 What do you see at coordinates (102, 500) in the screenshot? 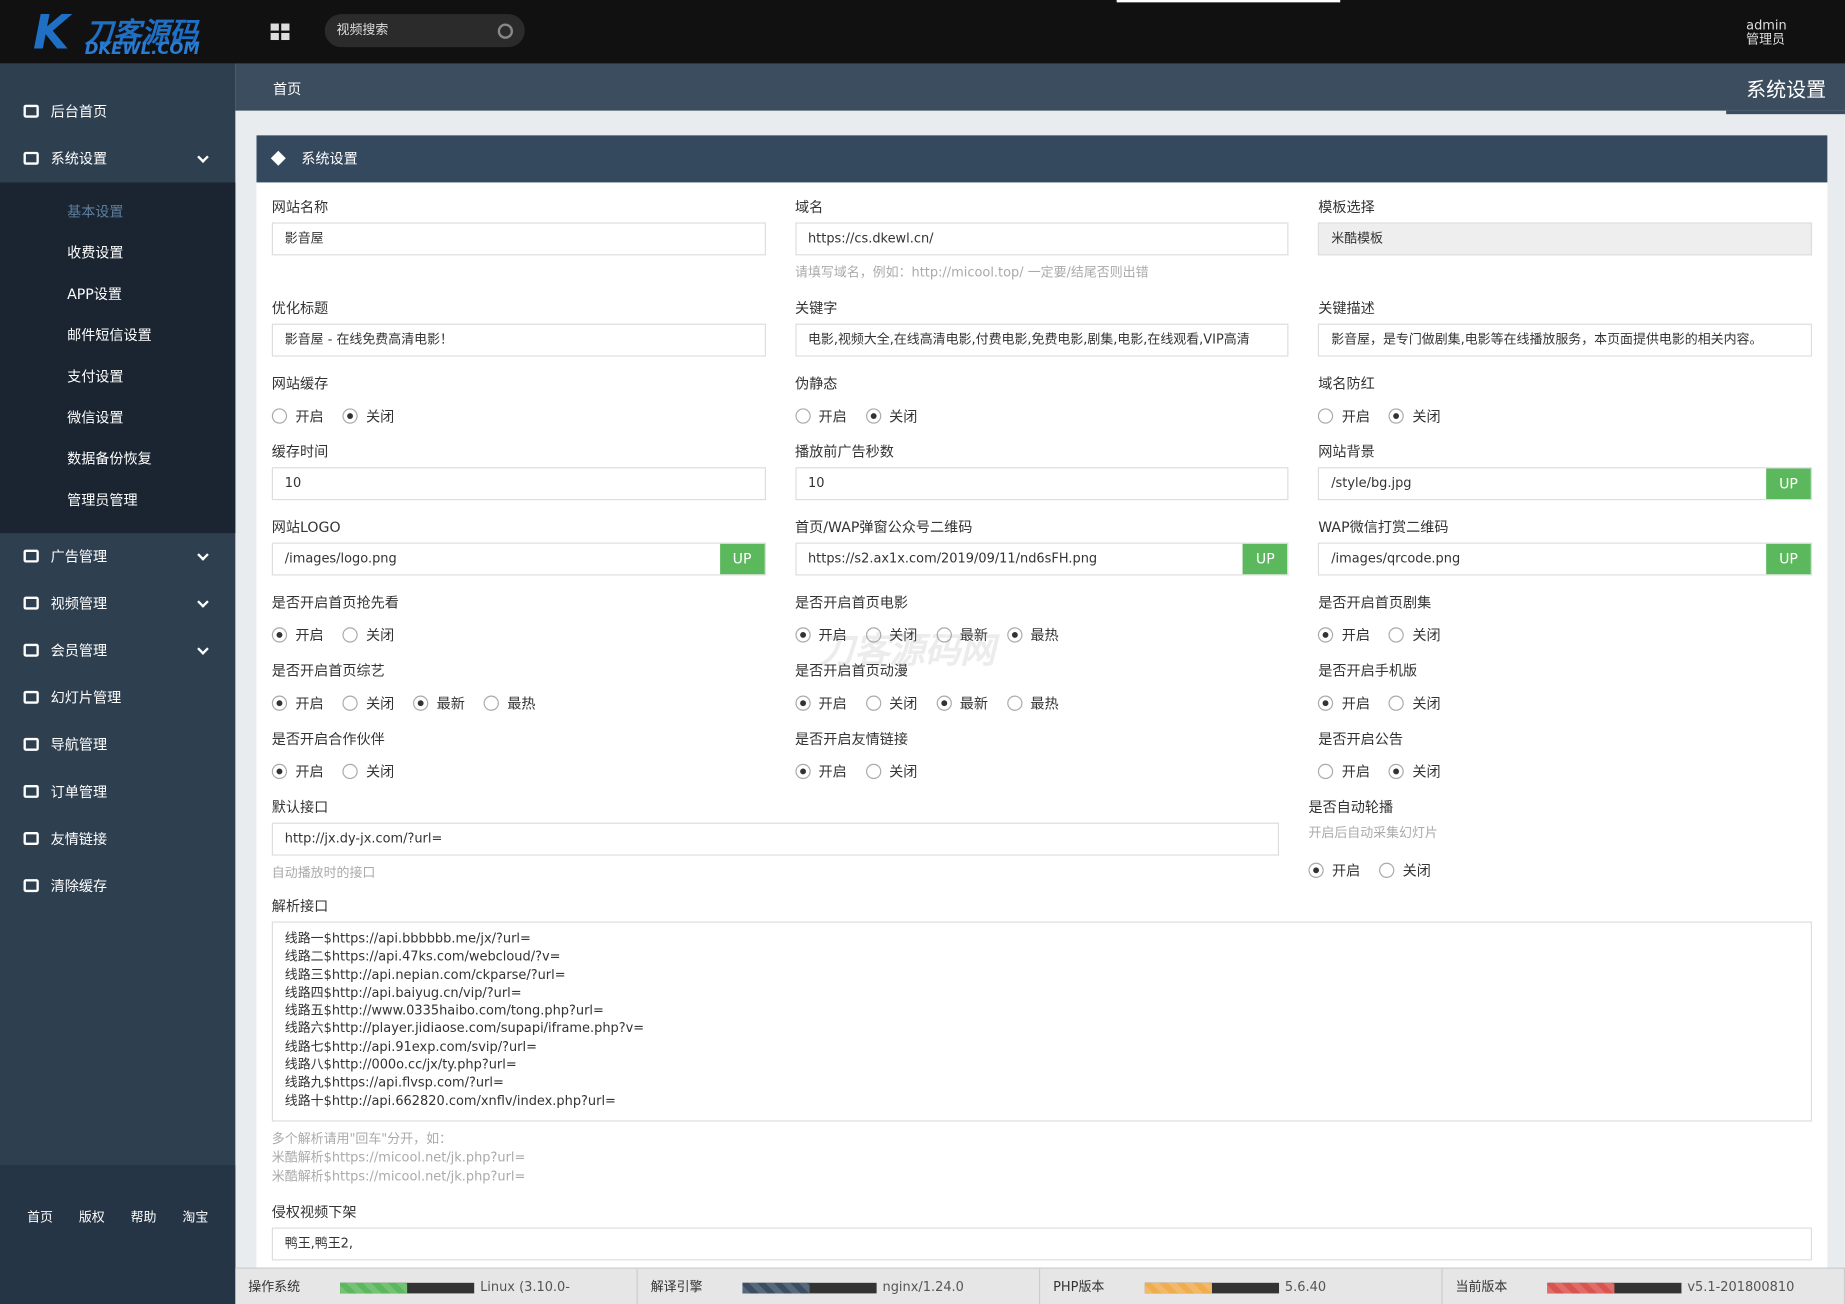
I see `submenu-item: 管理员管理` at bounding box center [102, 500].